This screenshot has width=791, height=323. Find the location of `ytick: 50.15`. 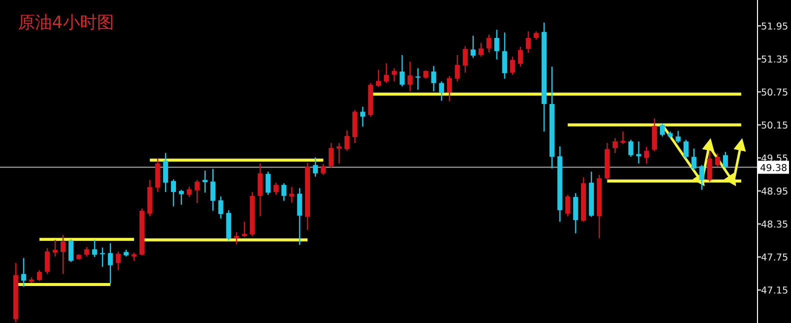

ytick: 50.15 is located at coordinates (774, 126).